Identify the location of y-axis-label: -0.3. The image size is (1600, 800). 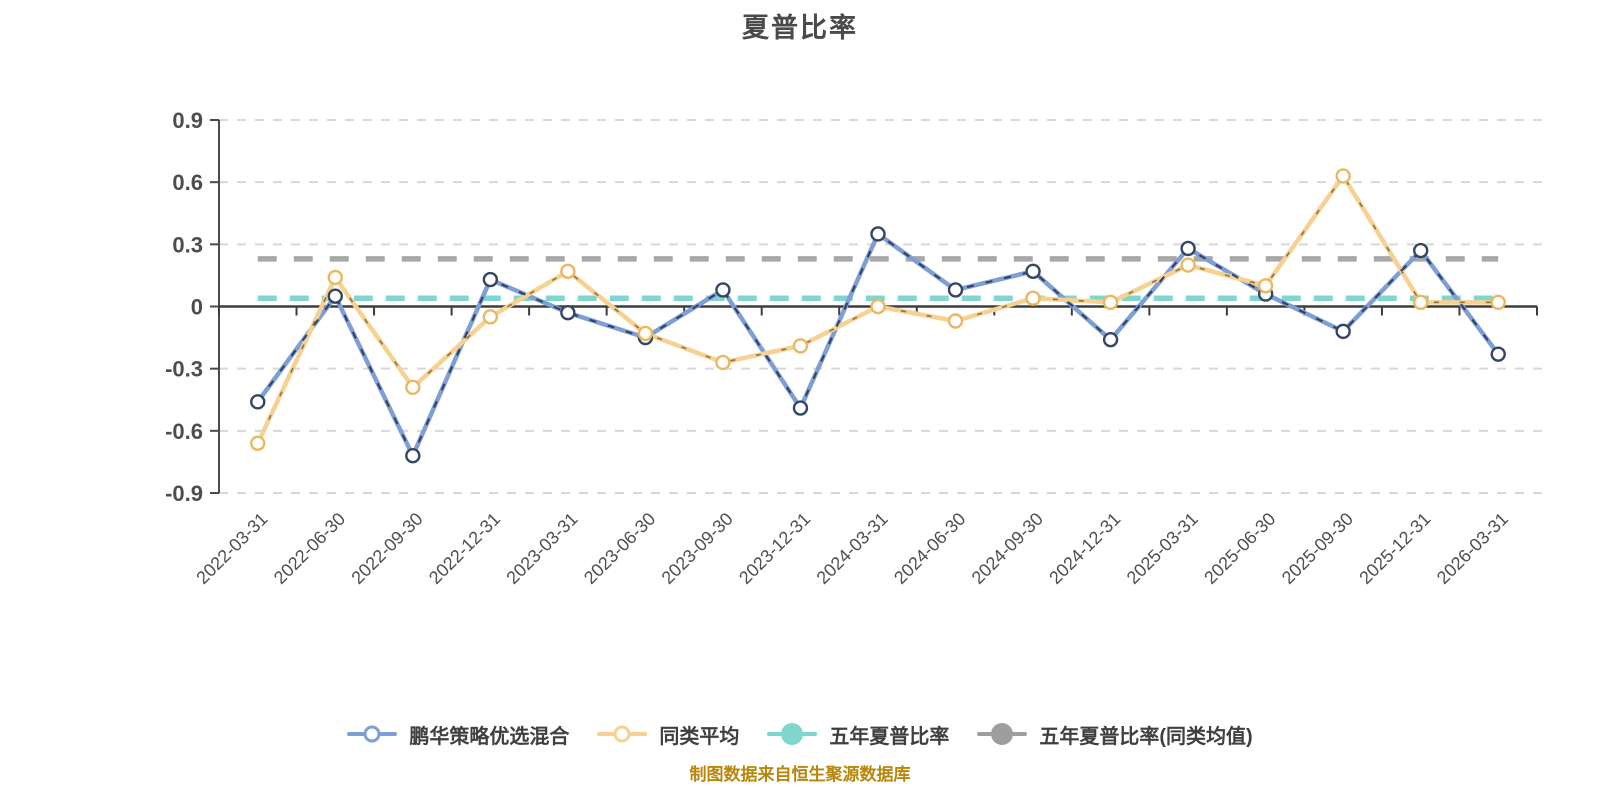
(184, 369).